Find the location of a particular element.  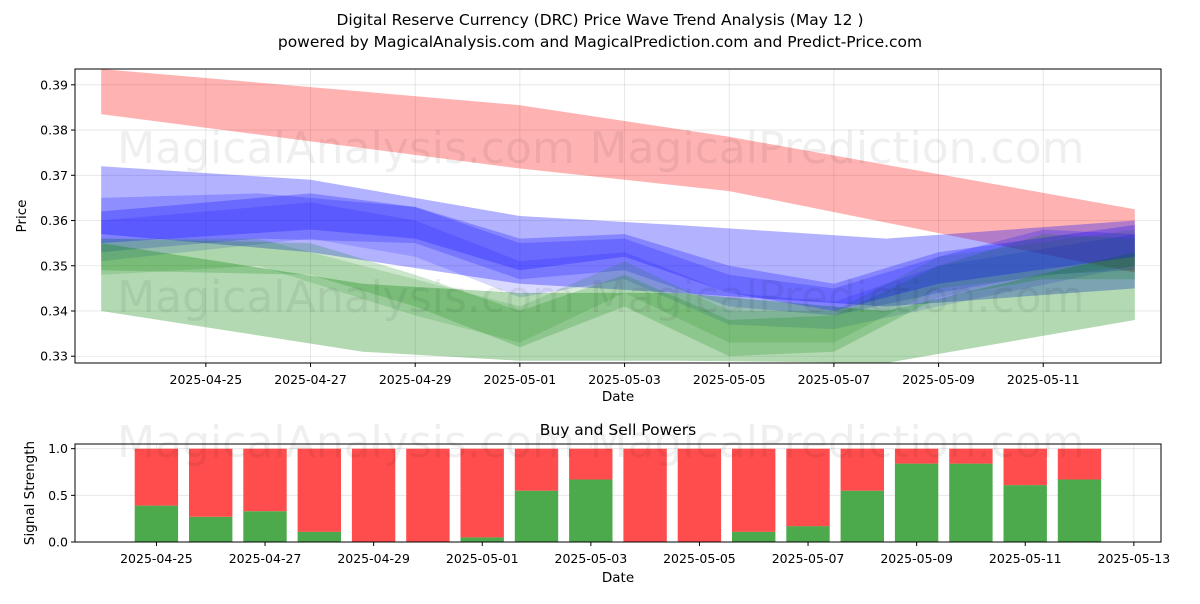

signal-ytick-label-2: 1.0 is located at coordinates (58, 448).